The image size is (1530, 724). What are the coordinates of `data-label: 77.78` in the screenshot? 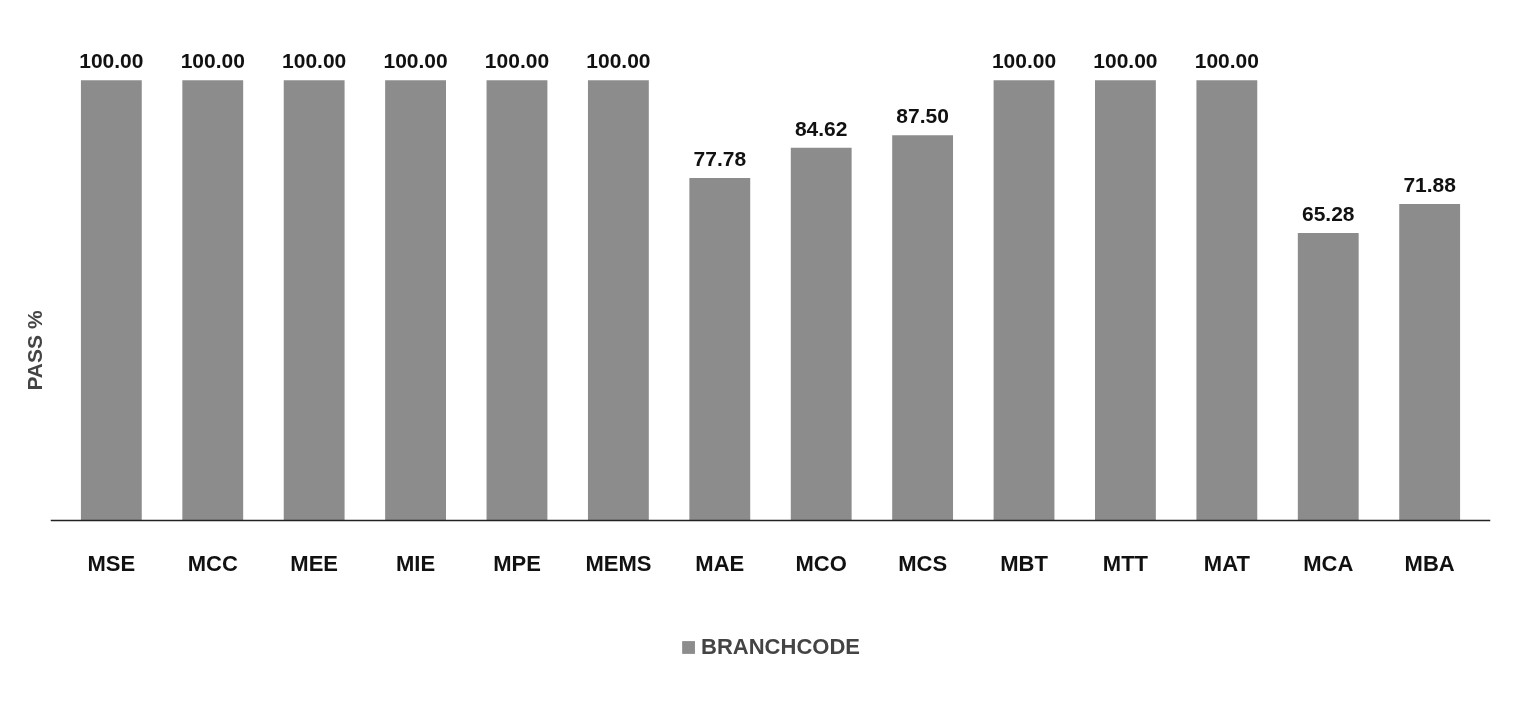 It's located at (720, 158).